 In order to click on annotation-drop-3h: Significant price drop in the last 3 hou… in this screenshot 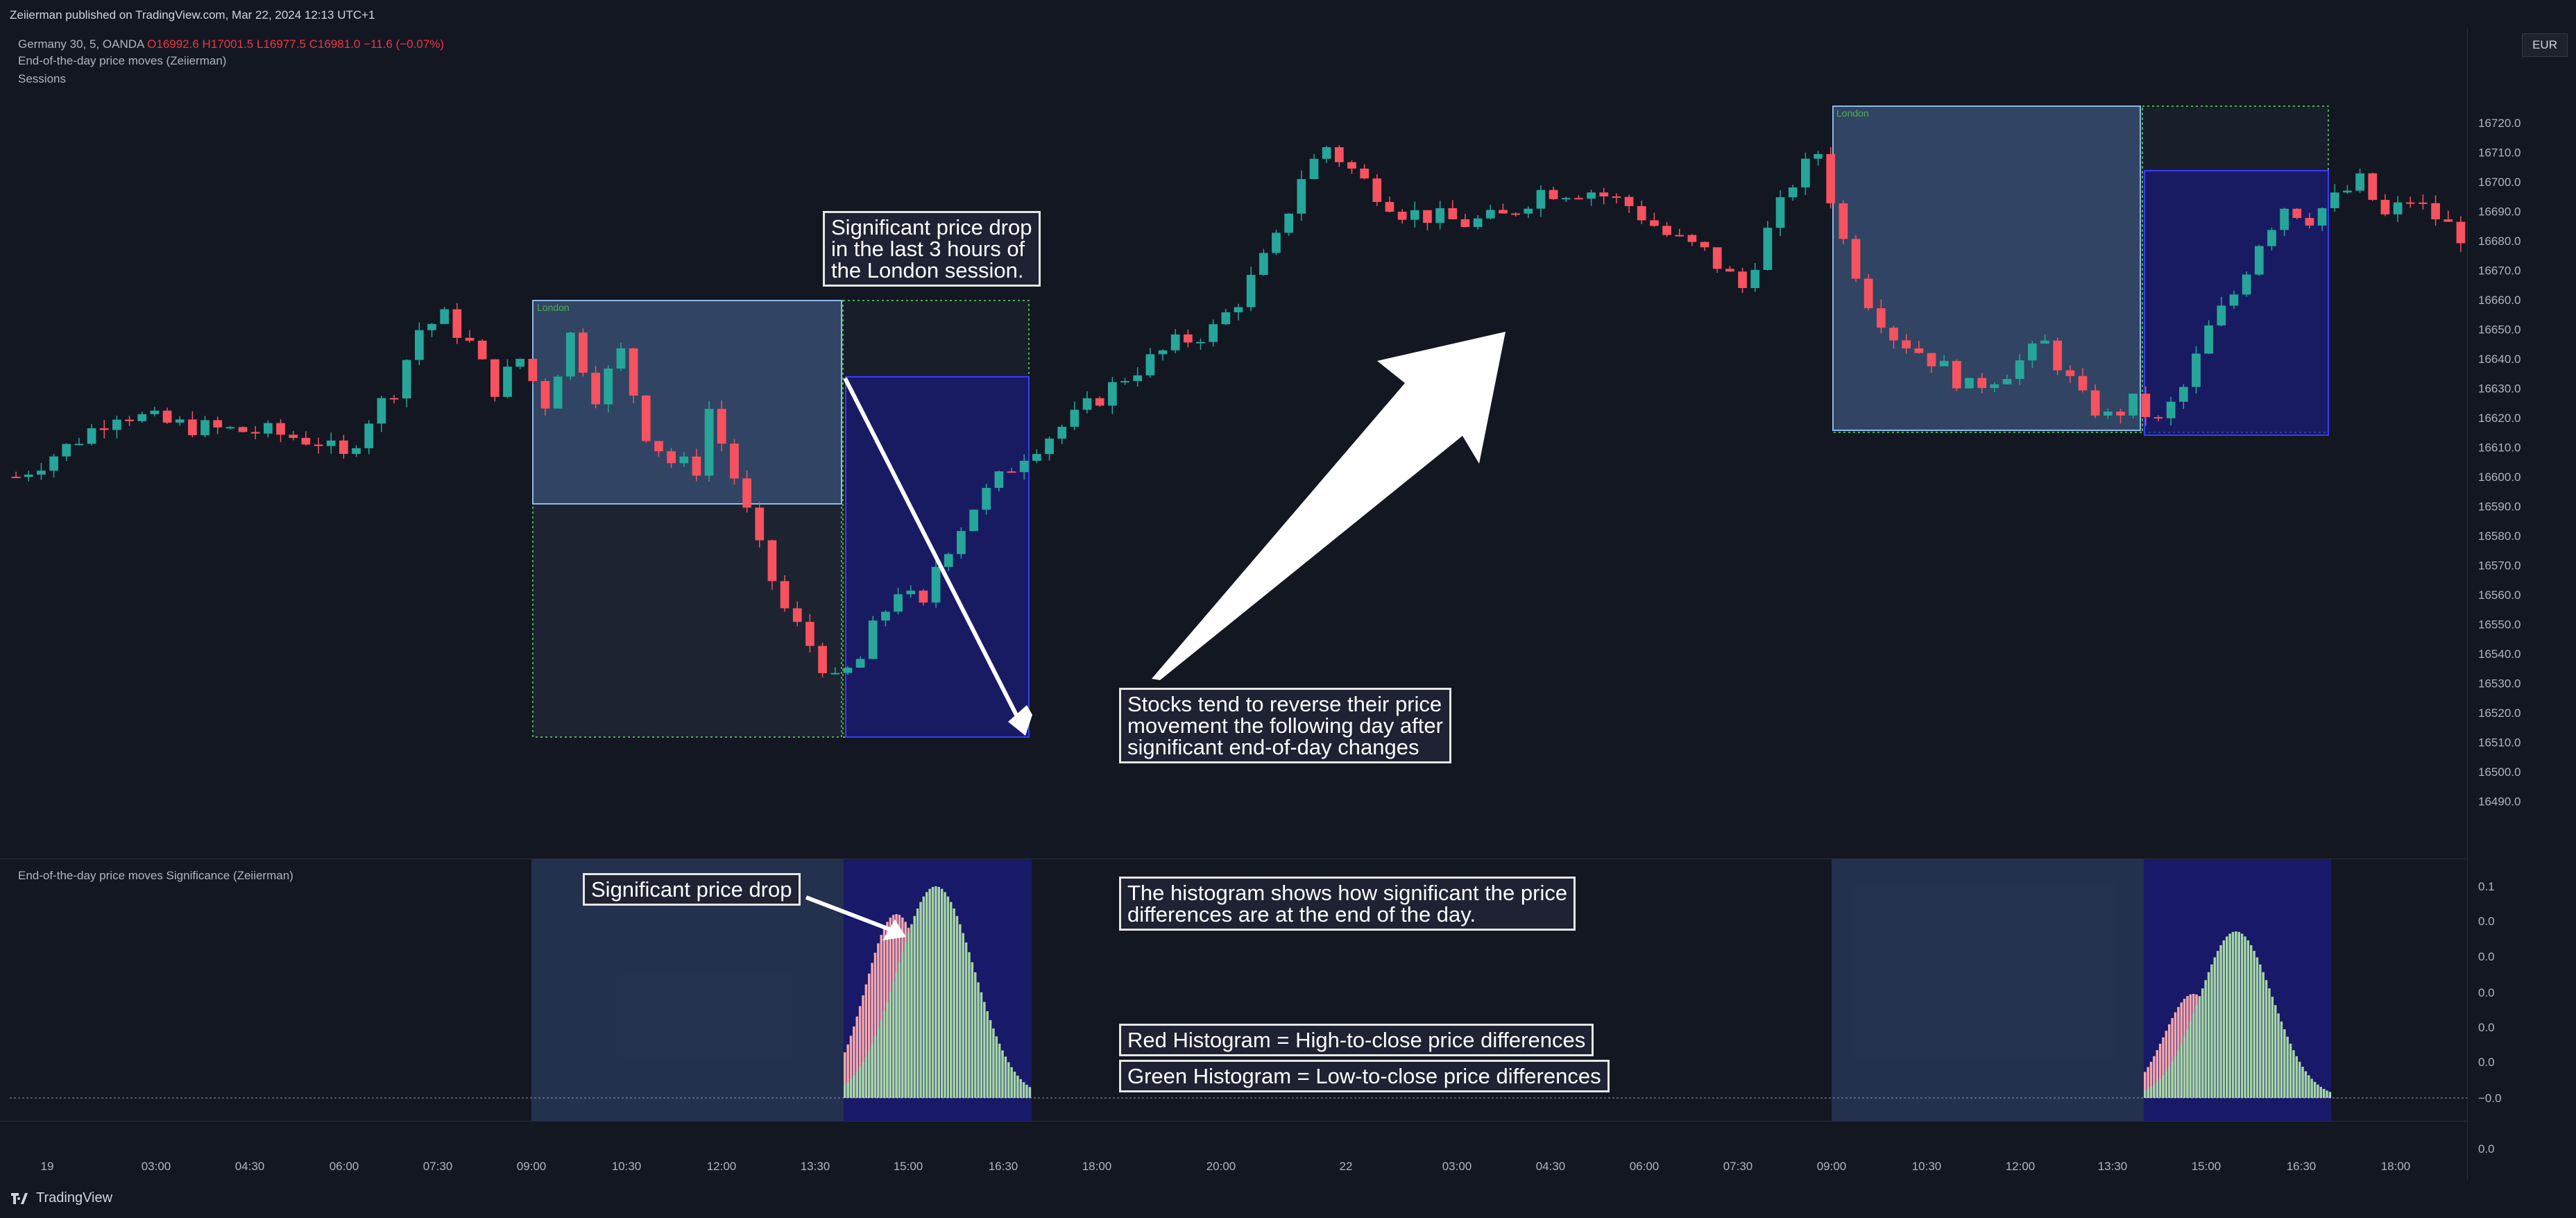, I will do `click(932, 249)`.